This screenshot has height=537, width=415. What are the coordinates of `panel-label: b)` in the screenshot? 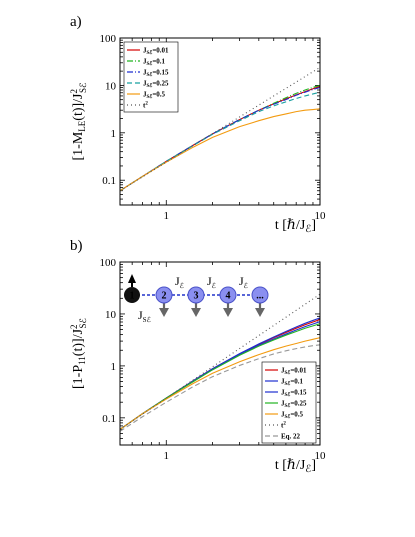 It's located at (76, 246).